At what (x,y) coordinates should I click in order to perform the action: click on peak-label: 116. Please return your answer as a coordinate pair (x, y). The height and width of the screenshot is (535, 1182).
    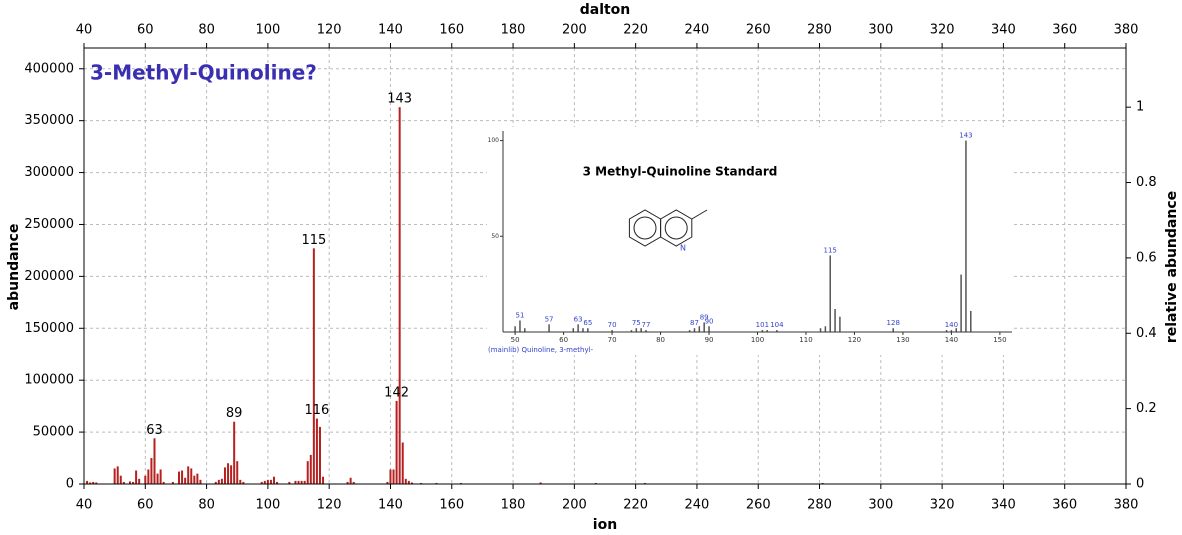
    Looking at the image, I should click on (317, 410).